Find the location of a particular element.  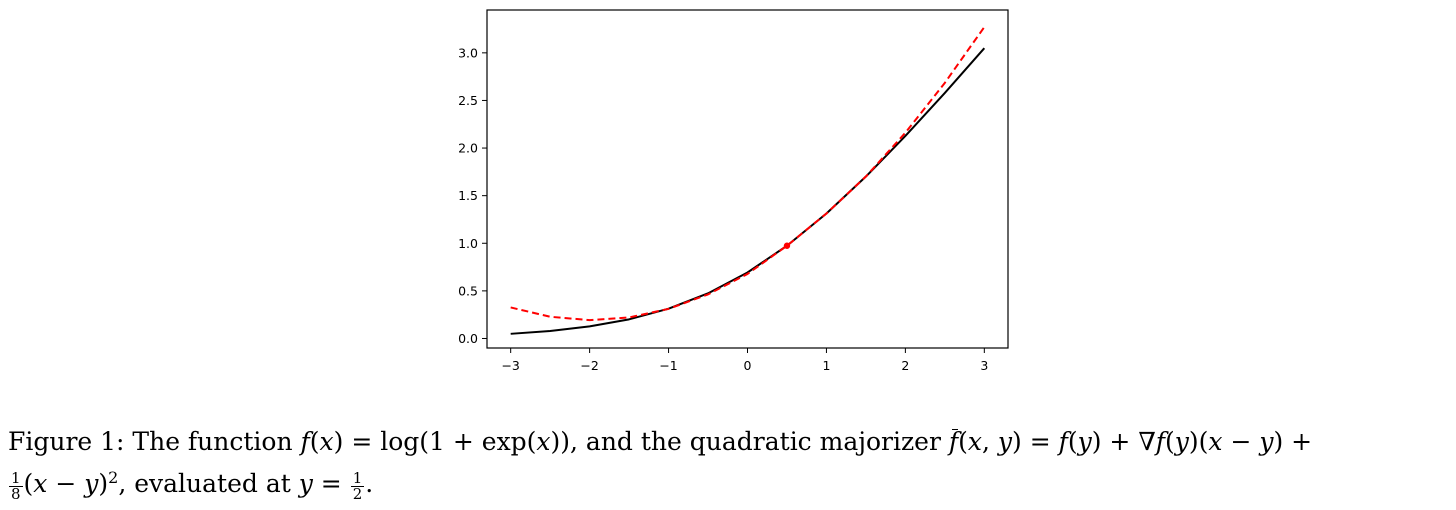

fraction-1-numerator: 1 is located at coordinates (16, 477).